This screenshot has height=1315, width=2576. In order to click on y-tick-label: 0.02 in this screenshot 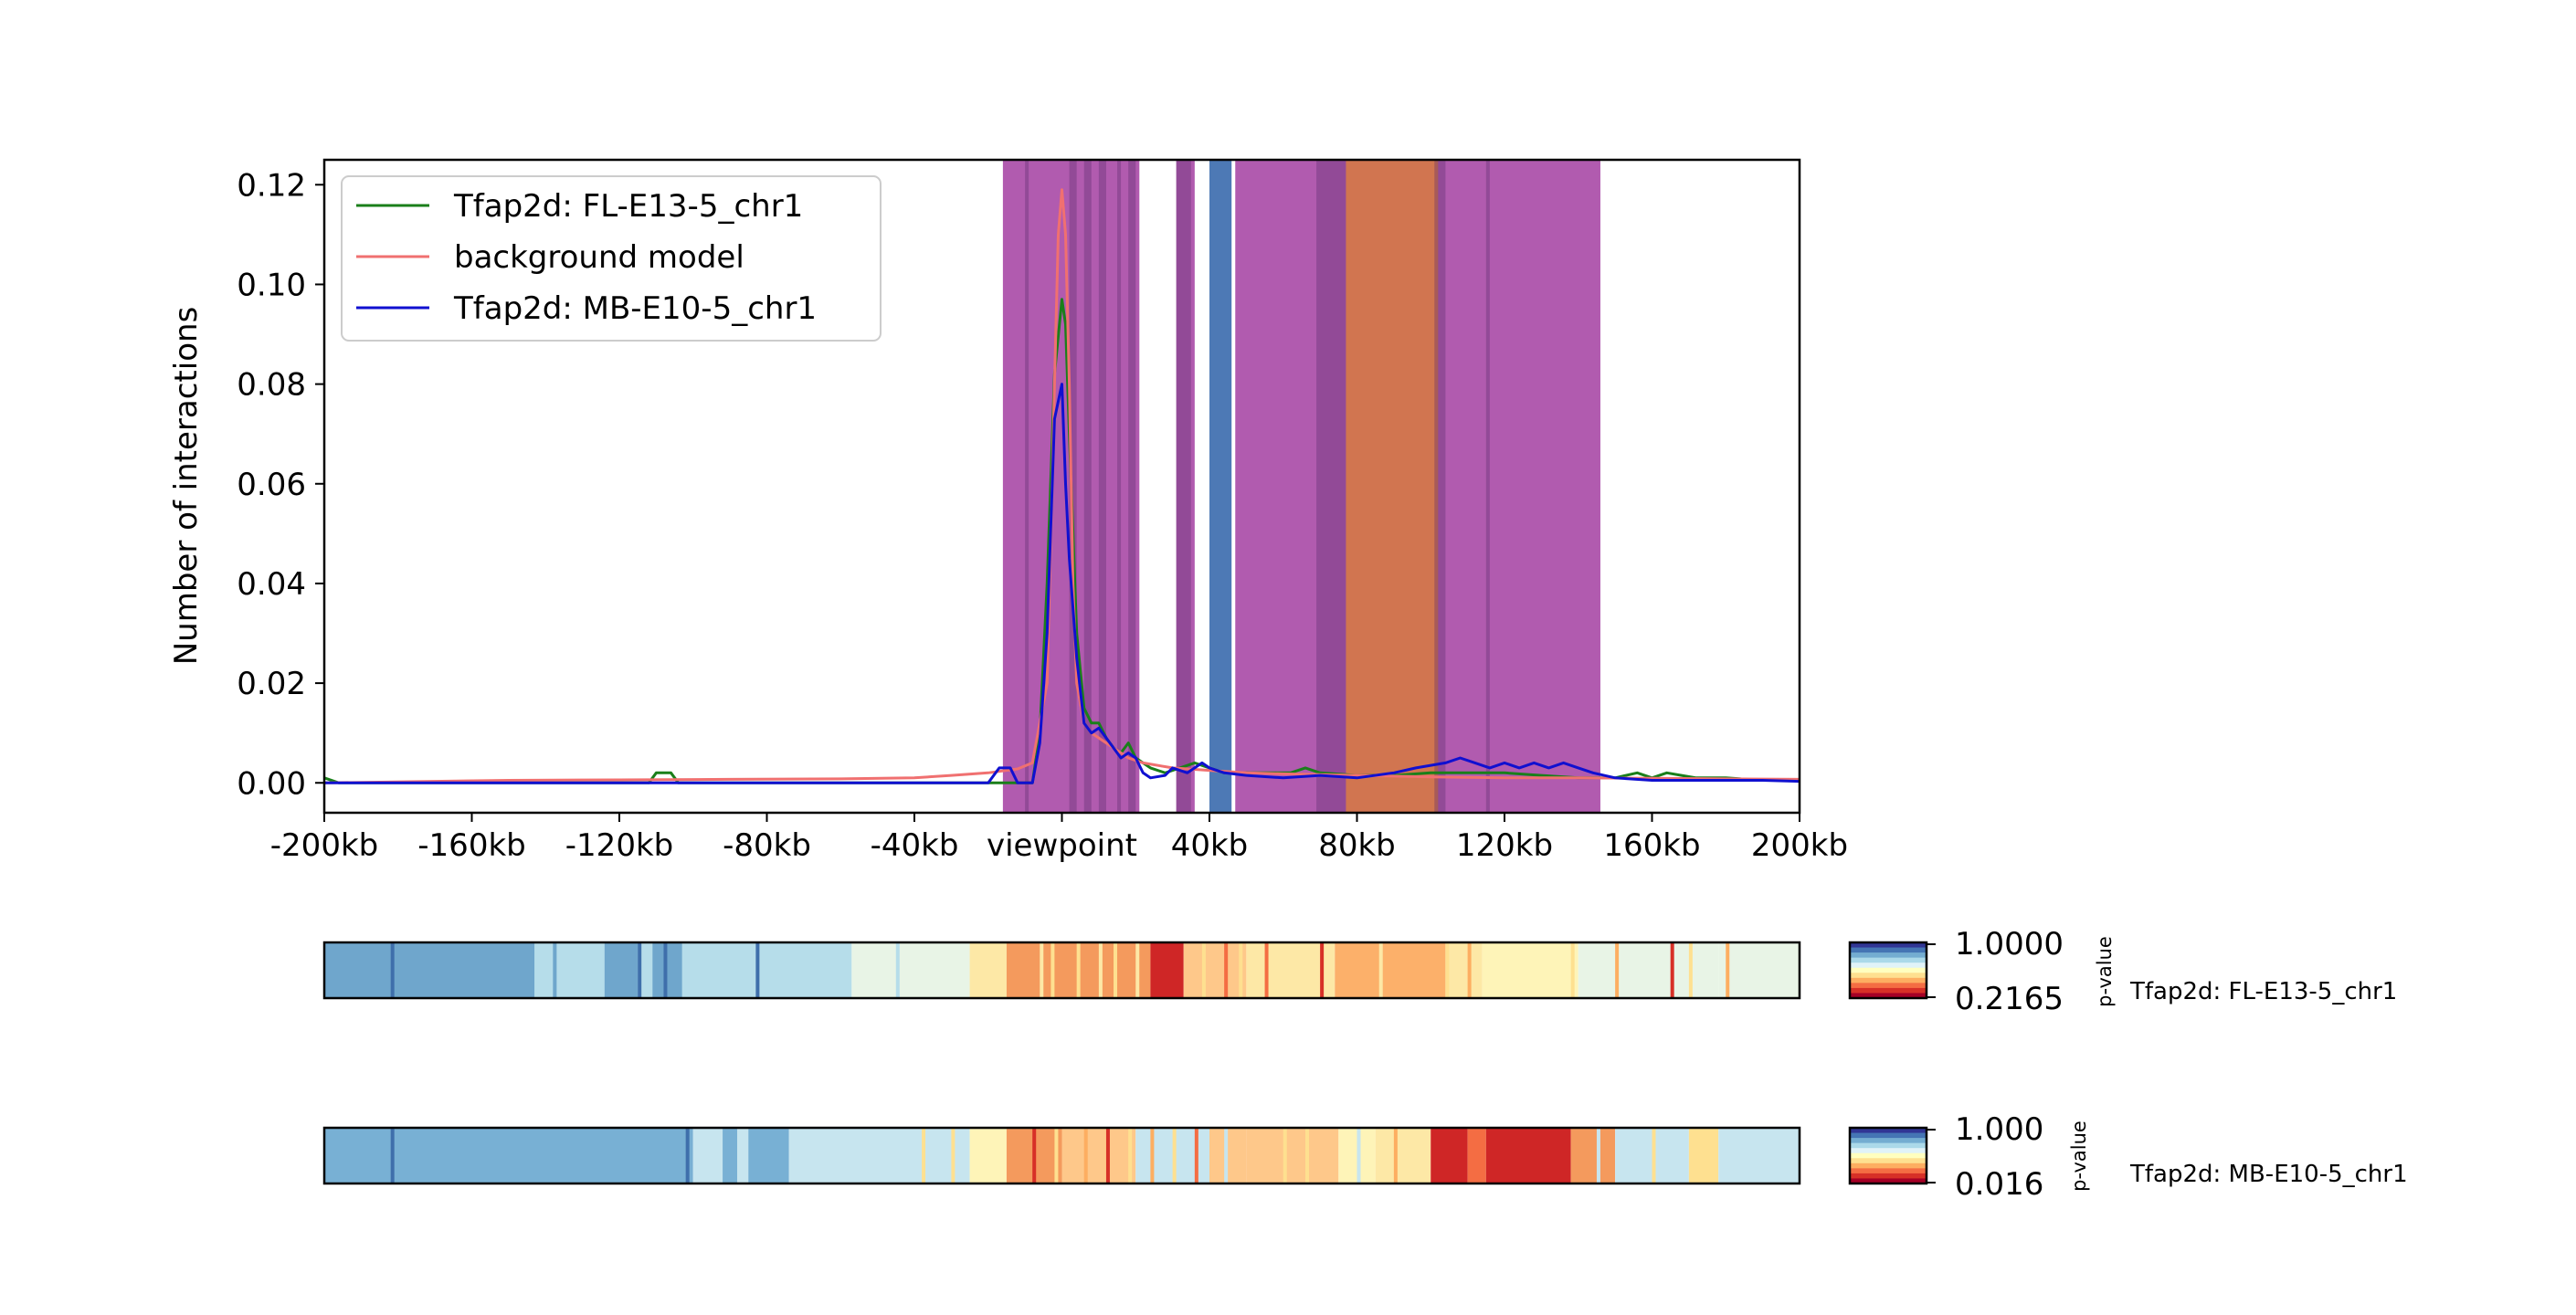, I will do `click(271, 684)`.